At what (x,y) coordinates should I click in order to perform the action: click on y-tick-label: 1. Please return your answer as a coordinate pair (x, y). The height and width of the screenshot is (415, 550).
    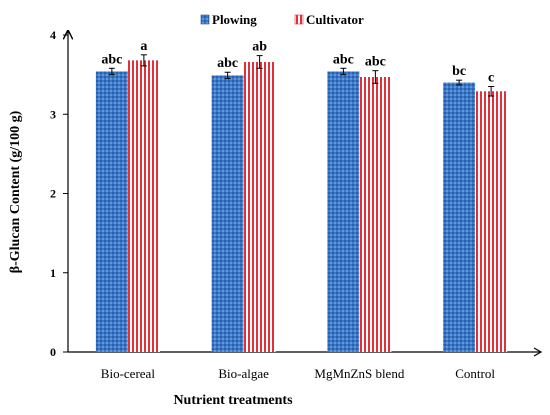
    Looking at the image, I should click on (53, 273).